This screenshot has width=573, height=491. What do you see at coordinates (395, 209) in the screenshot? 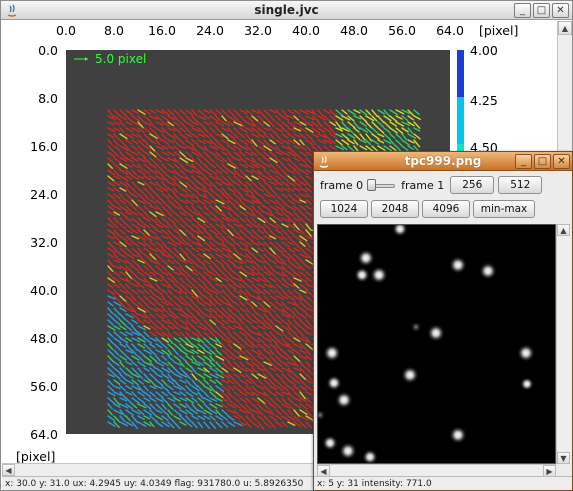
I see `range-2048-button: 2048` at bounding box center [395, 209].